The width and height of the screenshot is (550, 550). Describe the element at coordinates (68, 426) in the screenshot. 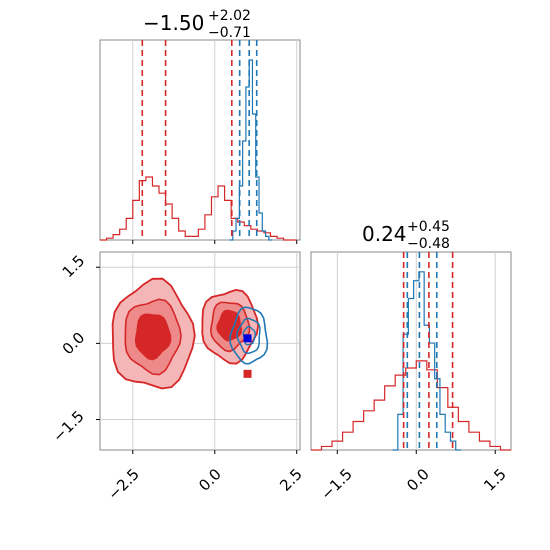

I see `y-tick-label: −1.5` at that location.